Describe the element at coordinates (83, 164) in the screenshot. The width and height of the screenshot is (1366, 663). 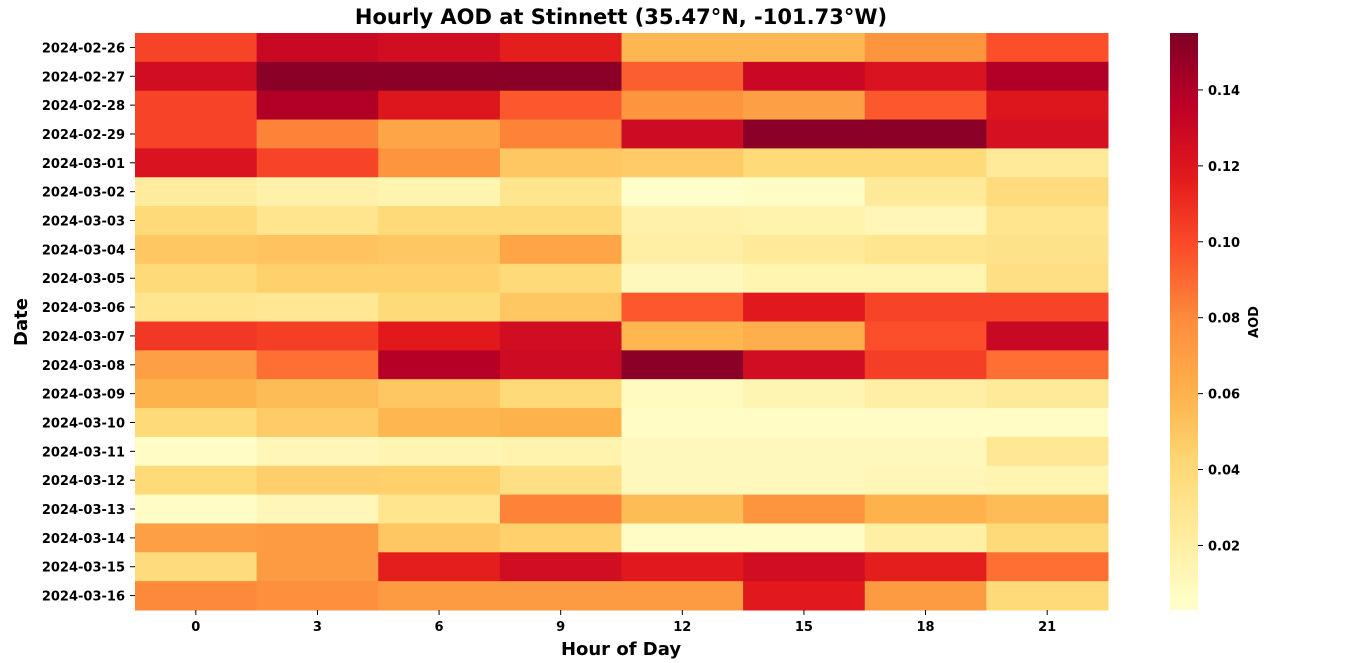
I see `y-tick-label: 2024-03-01` at that location.